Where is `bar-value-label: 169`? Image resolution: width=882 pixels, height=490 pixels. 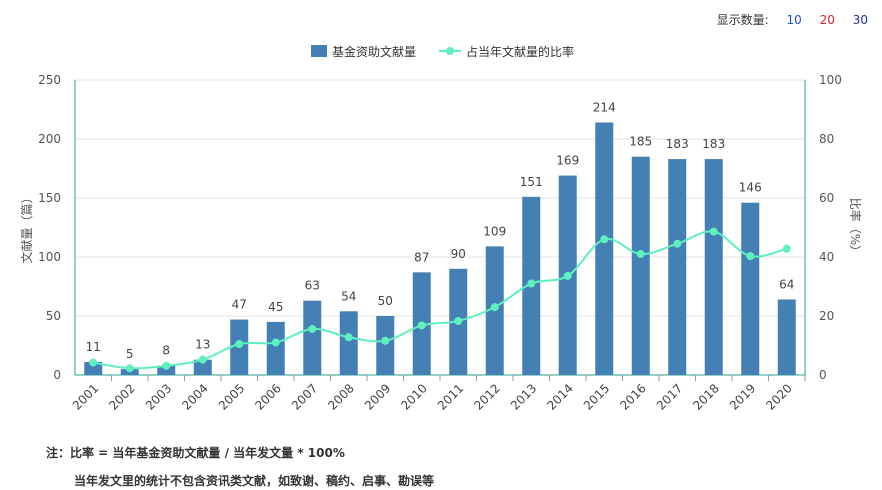
bar-value-label: 169 is located at coordinates (567, 161).